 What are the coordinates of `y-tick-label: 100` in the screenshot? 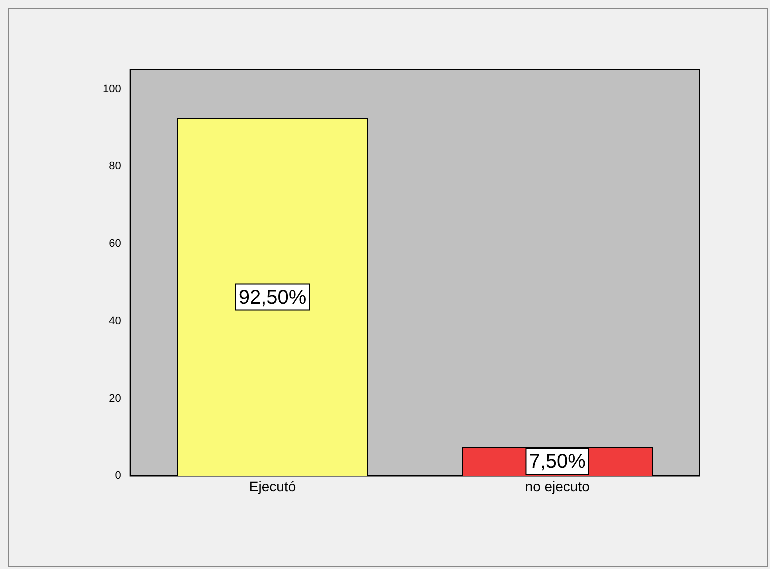 It's located at (112, 89).